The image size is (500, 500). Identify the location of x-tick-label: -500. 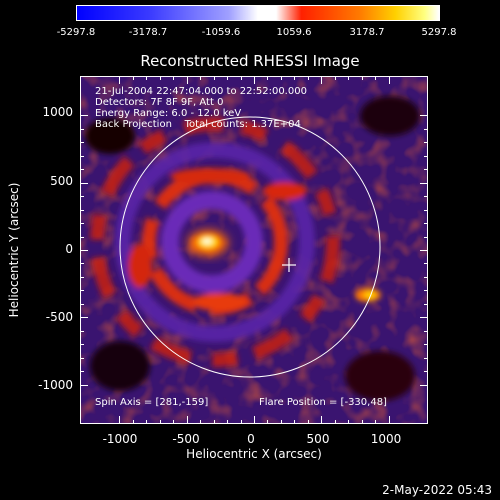
(186, 439).